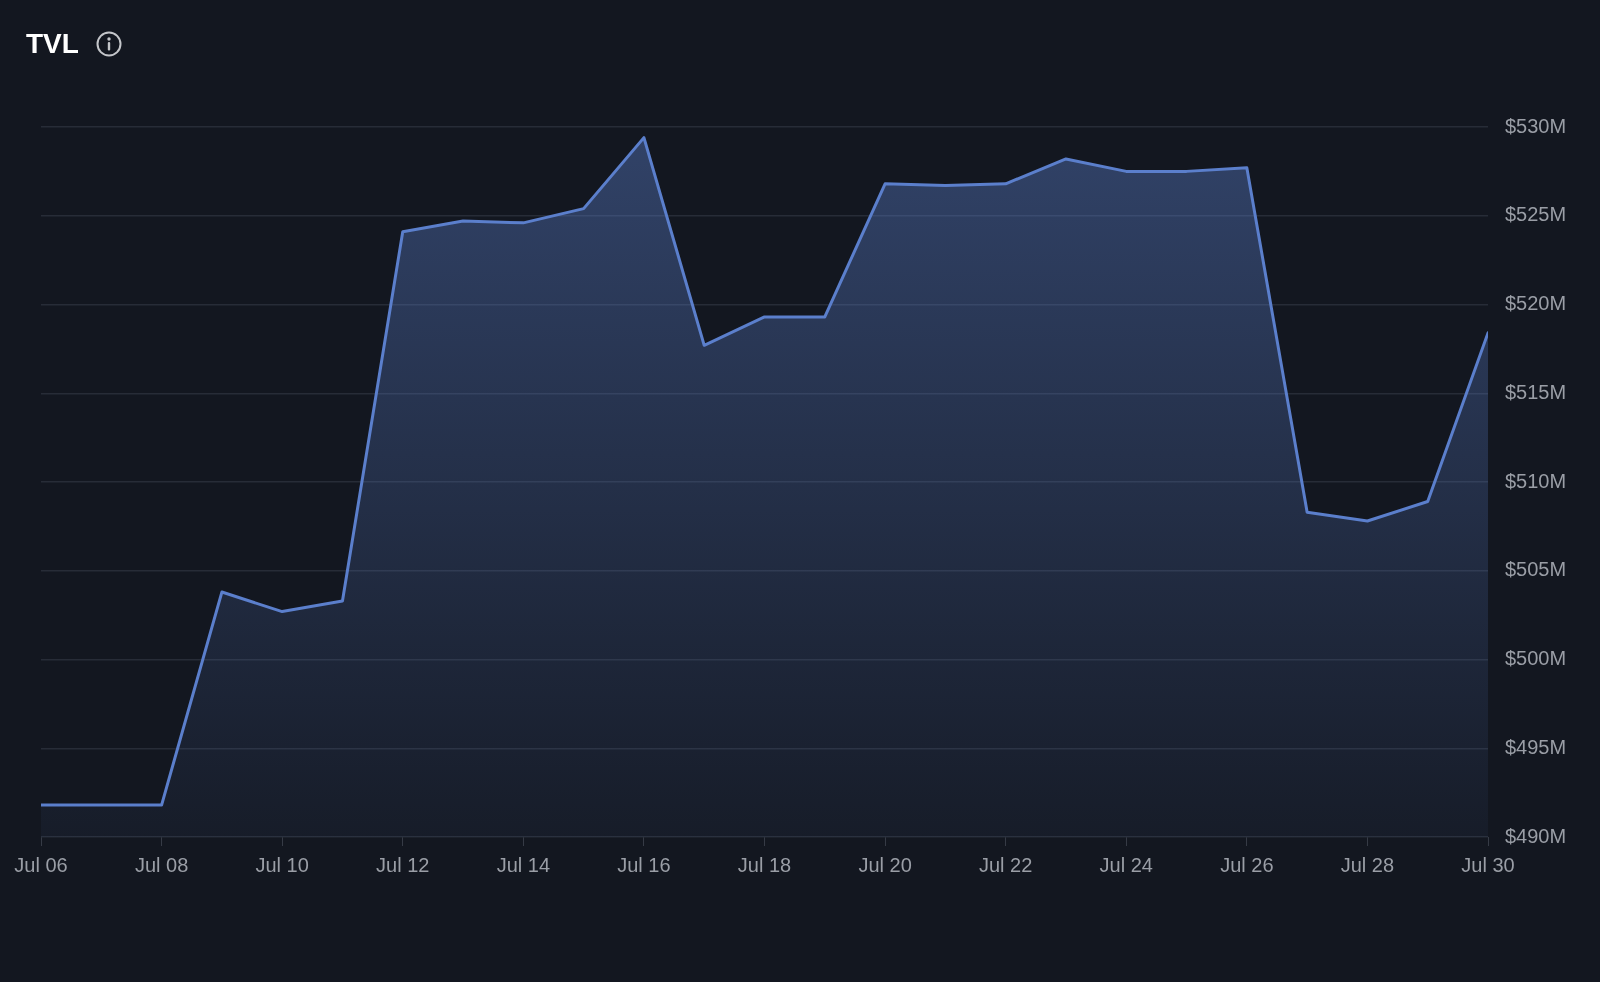  I want to click on x-tick-label: Jul 22, so click(1005, 864).